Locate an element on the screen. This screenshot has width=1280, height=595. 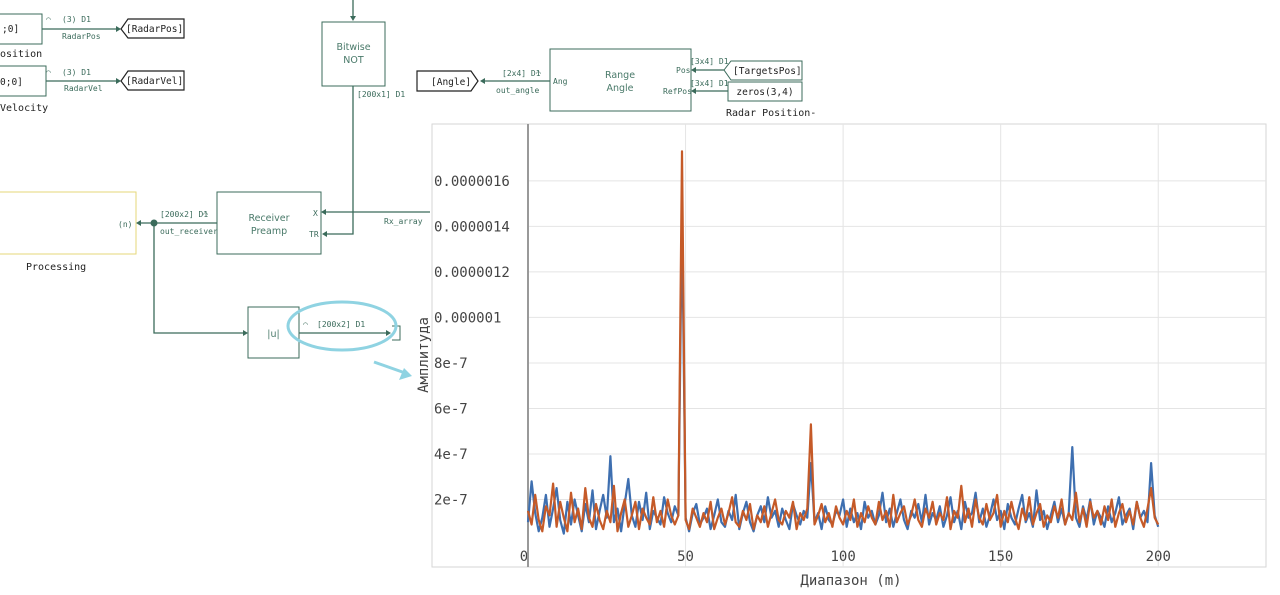
zeros-block-label: zeros(3,4) is located at coordinates (764, 92).